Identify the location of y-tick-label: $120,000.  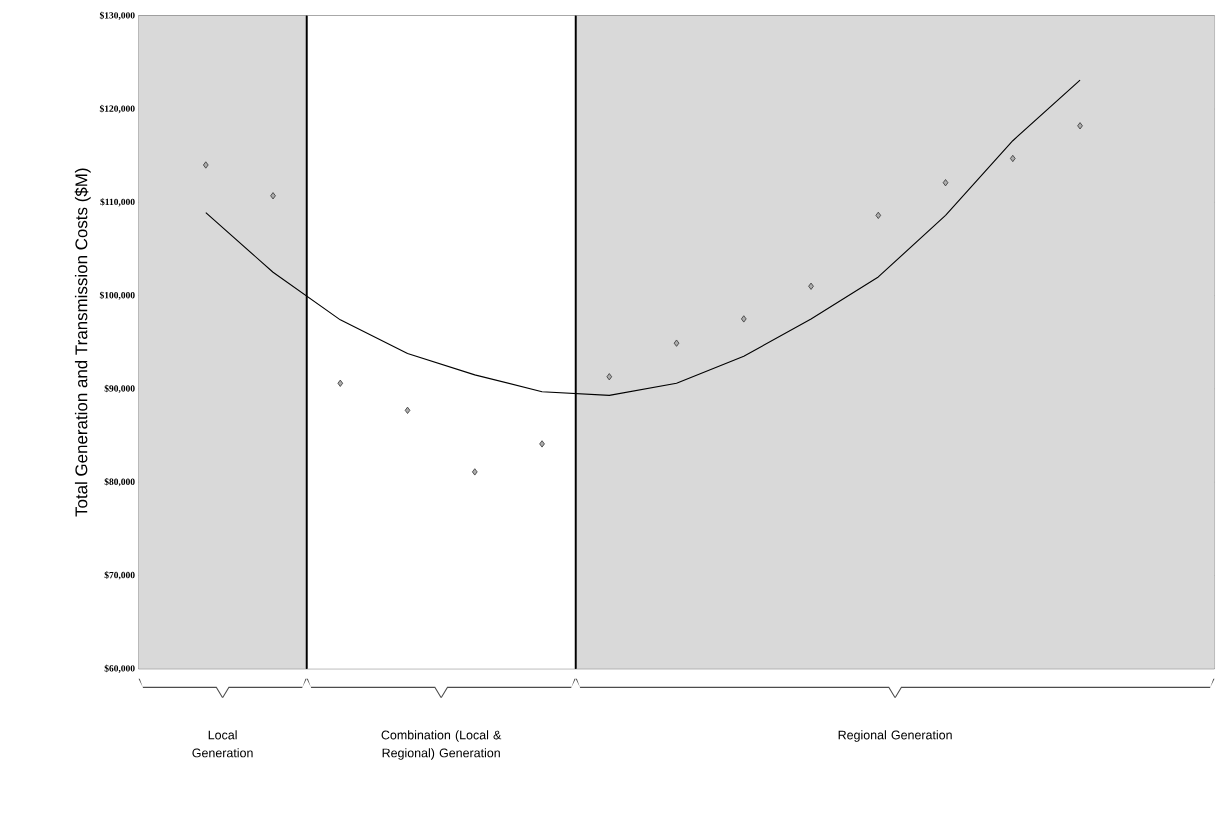
(117, 109).